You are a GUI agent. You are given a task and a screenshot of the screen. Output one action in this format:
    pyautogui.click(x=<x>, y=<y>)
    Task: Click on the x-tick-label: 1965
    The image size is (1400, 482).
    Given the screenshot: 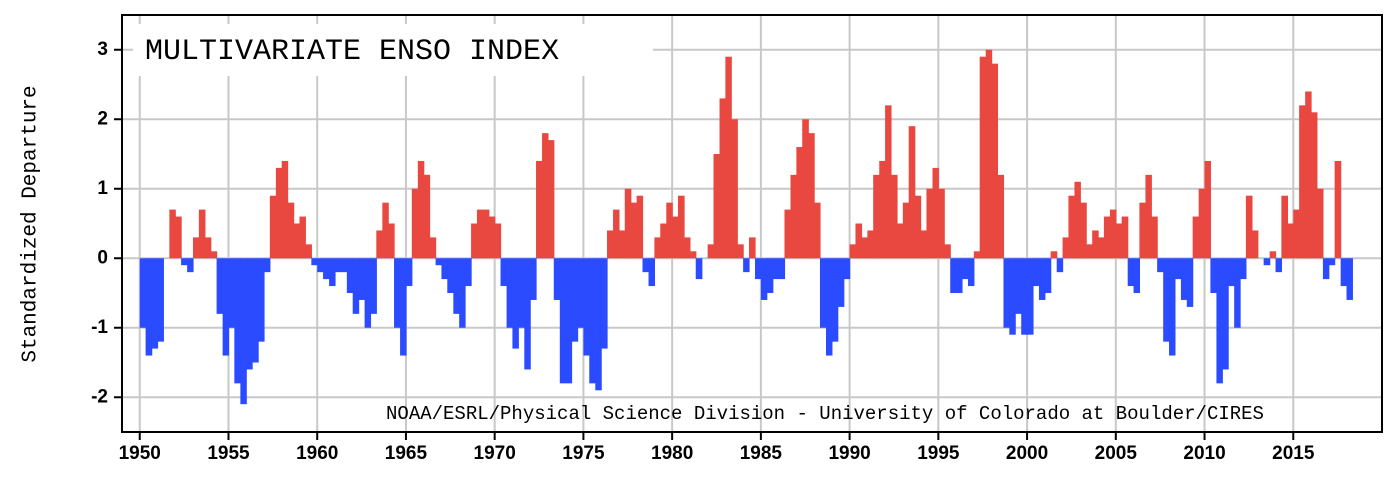 What is the action you would take?
    pyautogui.click(x=406, y=453)
    